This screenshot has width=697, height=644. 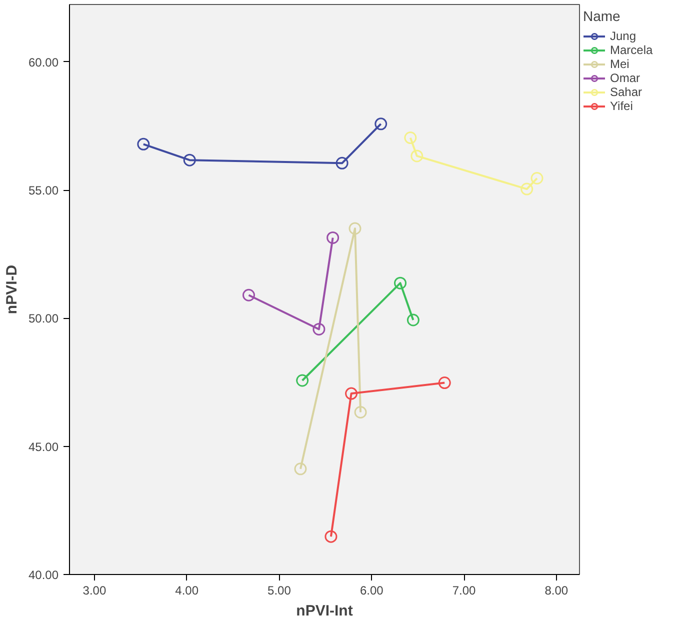 What do you see at coordinates (187, 591) in the screenshot?
I see `x-tick-label: 4.00` at bounding box center [187, 591].